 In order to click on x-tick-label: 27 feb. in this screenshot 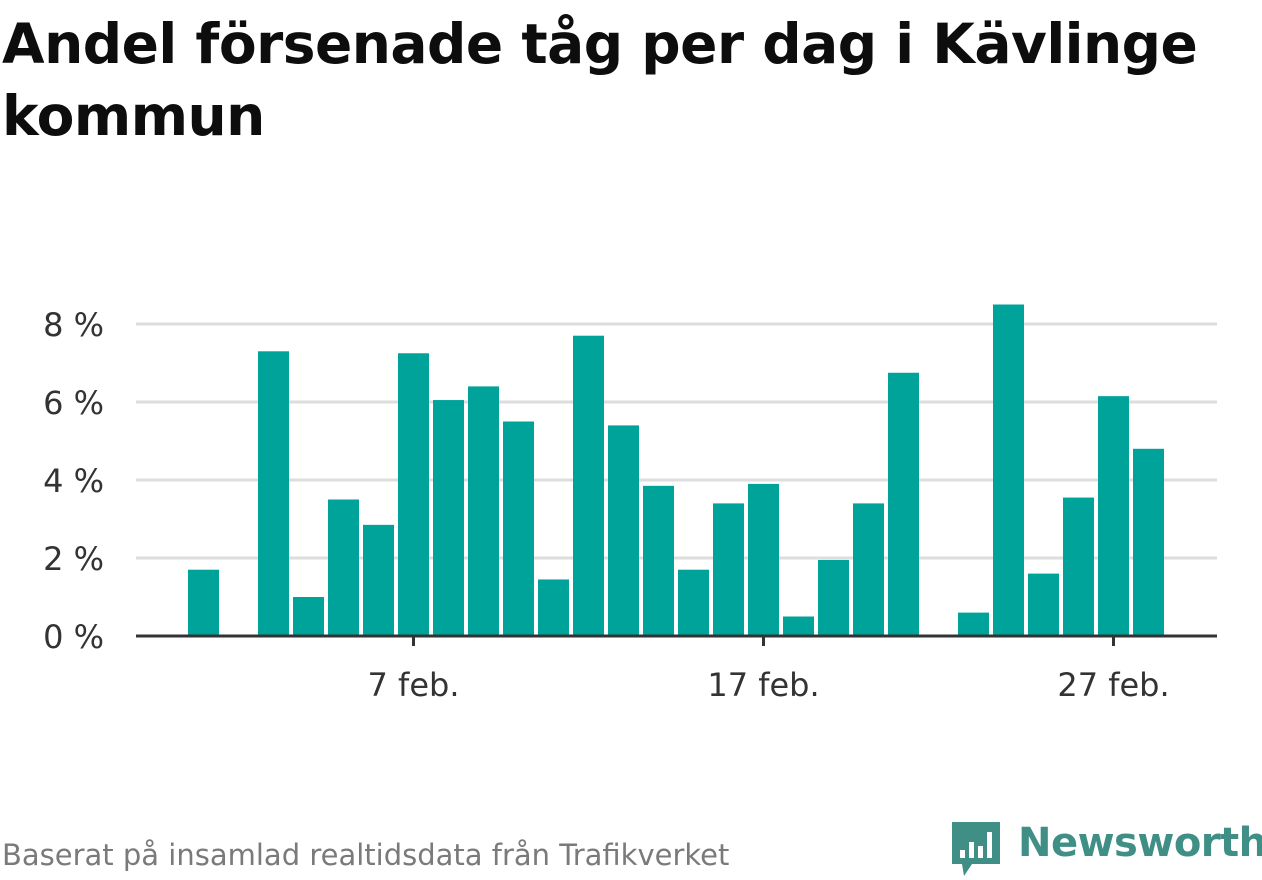, I will do `click(1113, 685)`.